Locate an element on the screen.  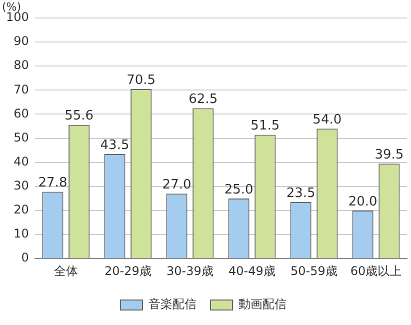
data-label: 23.5 is located at coordinates (301, 193).